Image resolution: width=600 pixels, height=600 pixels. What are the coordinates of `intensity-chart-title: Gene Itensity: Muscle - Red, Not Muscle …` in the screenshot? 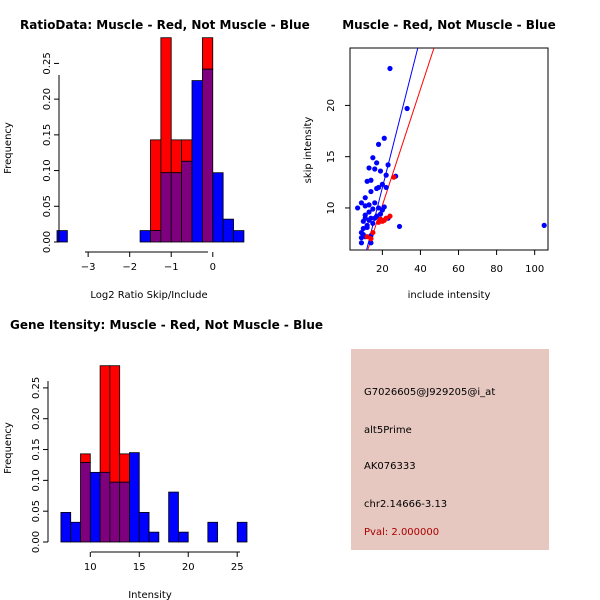 It's located at (166, 325).